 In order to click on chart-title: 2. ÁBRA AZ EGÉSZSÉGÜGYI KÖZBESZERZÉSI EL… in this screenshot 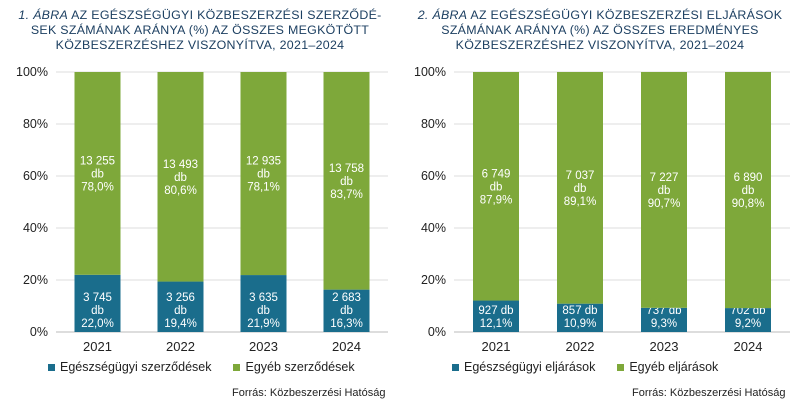, I will do `click(600, 30)`.